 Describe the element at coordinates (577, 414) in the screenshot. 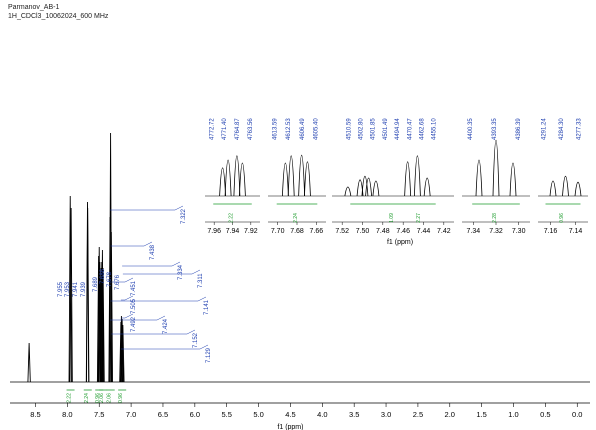

I see `x-tick-label-17: 0.0` at that location.